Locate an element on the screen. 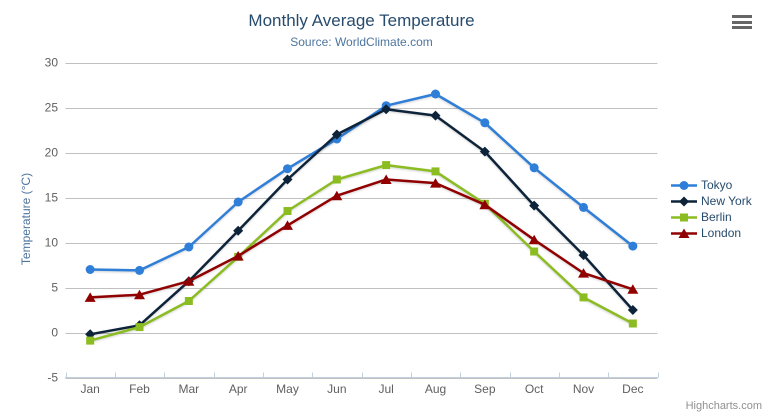 Image resolution: width=769 pixels, height=416 pixels. legend-item-new-york: New York is located at coordinates (711, 201).